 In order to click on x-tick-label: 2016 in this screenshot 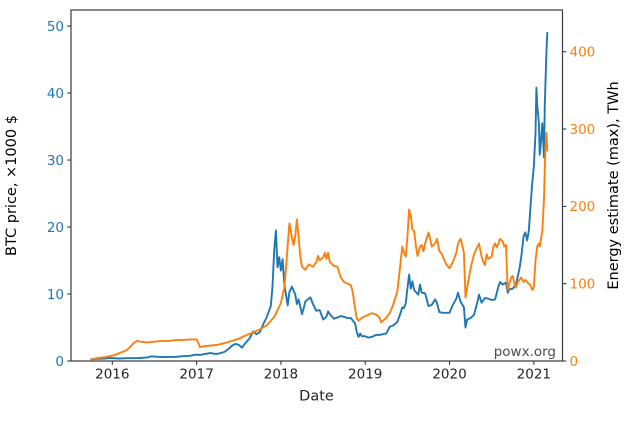, I will do `click(112, 375)`.